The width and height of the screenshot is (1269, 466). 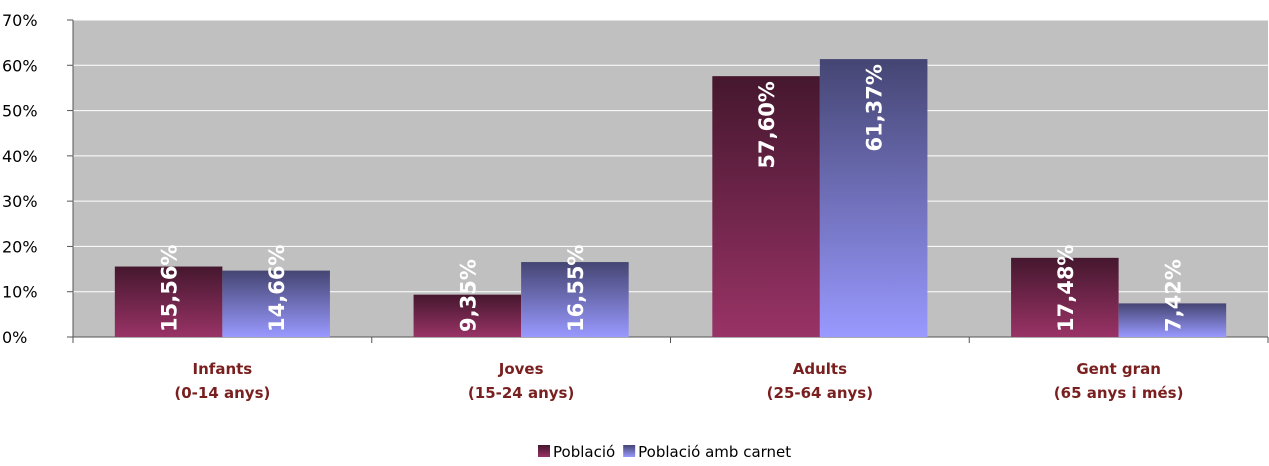 What do you see at coordinates (820, 369) in the screenshot?
I see `x-tick-label: Adults` at bounding box center [820, 369].